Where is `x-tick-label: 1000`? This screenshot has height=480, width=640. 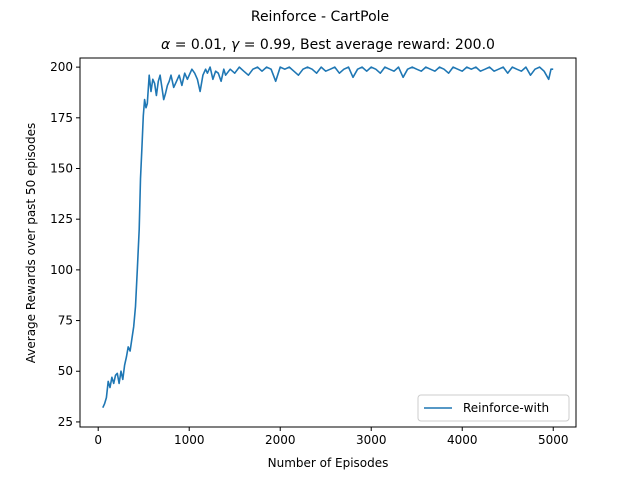 x-tick-label: 1000 is located at coordinates (189, 440).